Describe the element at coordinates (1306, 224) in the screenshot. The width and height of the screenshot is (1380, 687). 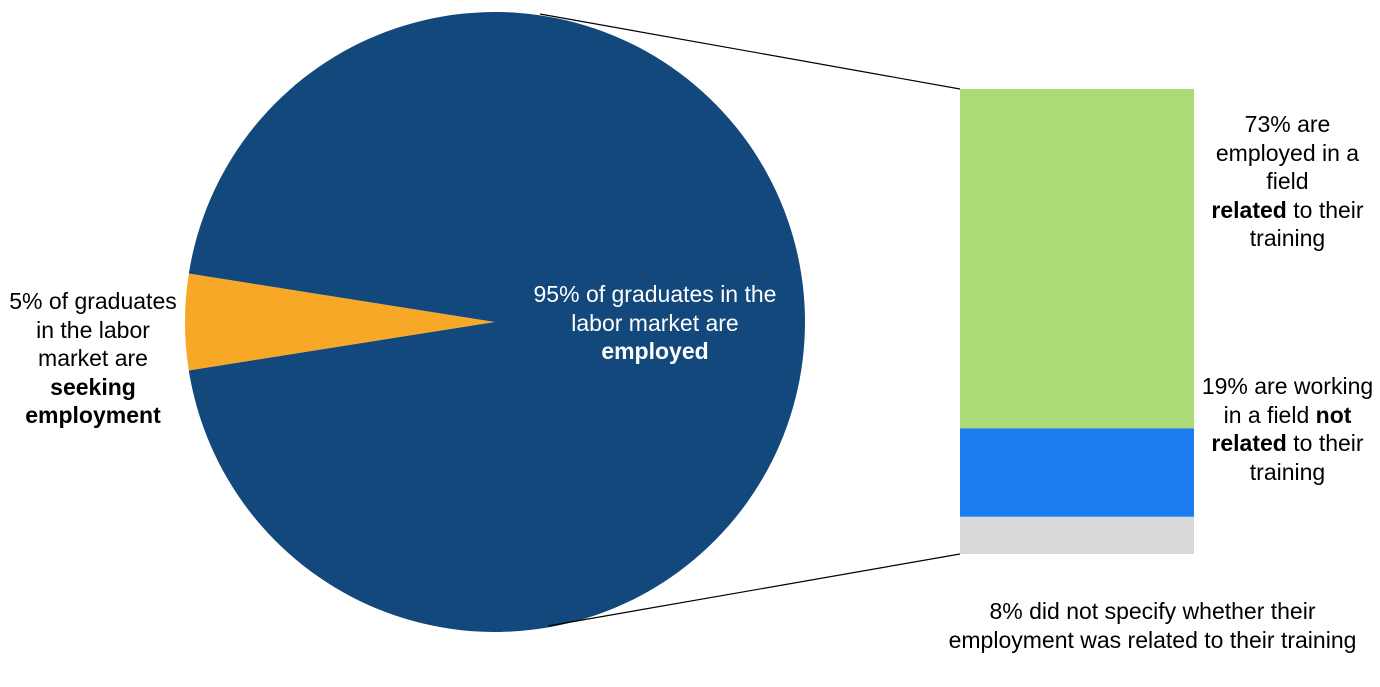
I see `label-related-post: to their training` at that location.